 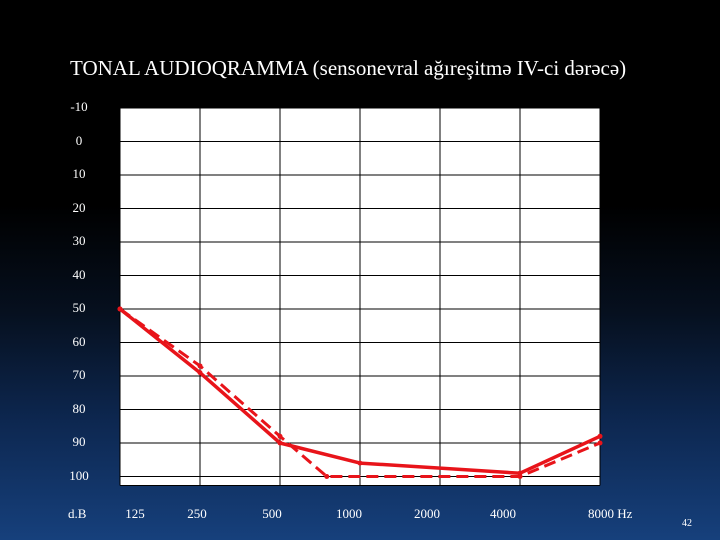 What do you see at coordinates (349, 513) in the screenshot?
I see `x-tick-label: 1000` at bounding box center [349, 513].